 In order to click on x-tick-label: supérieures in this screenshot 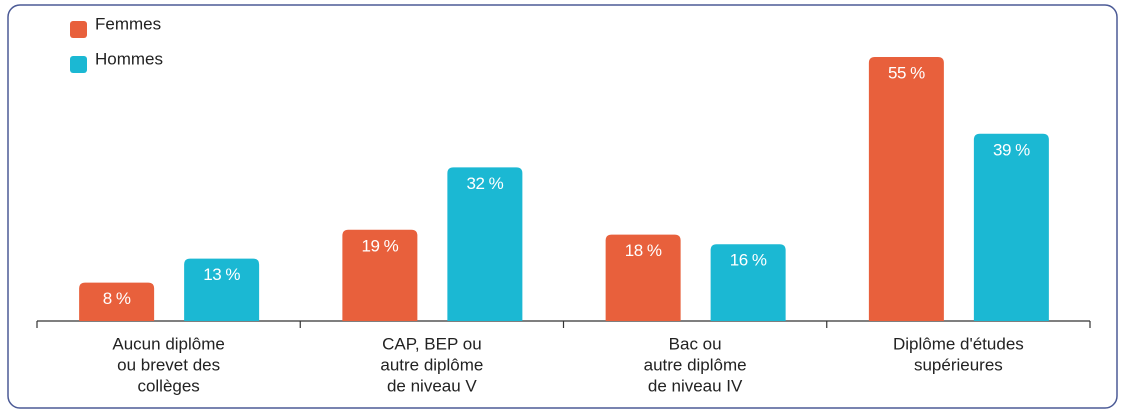, I will do `click(958, 364)`.